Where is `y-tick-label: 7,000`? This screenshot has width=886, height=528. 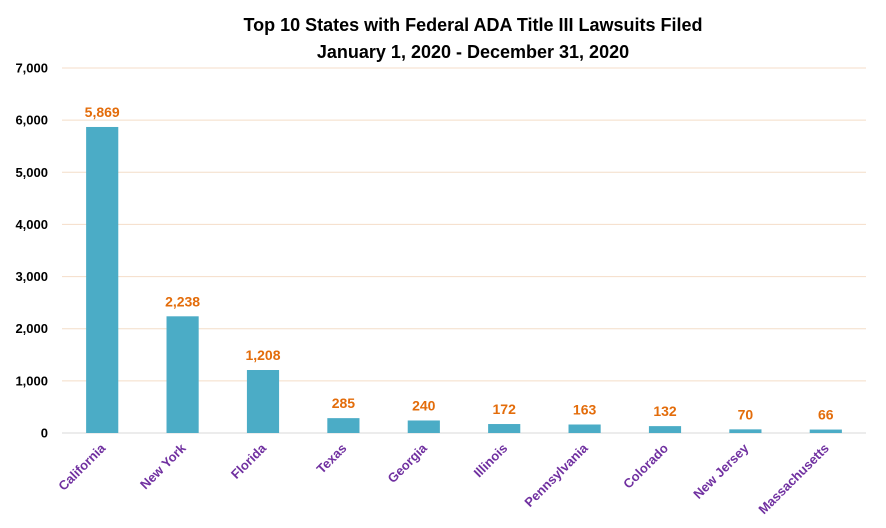 y-tick-label: 7,000 is located at coordinates (31, 68).